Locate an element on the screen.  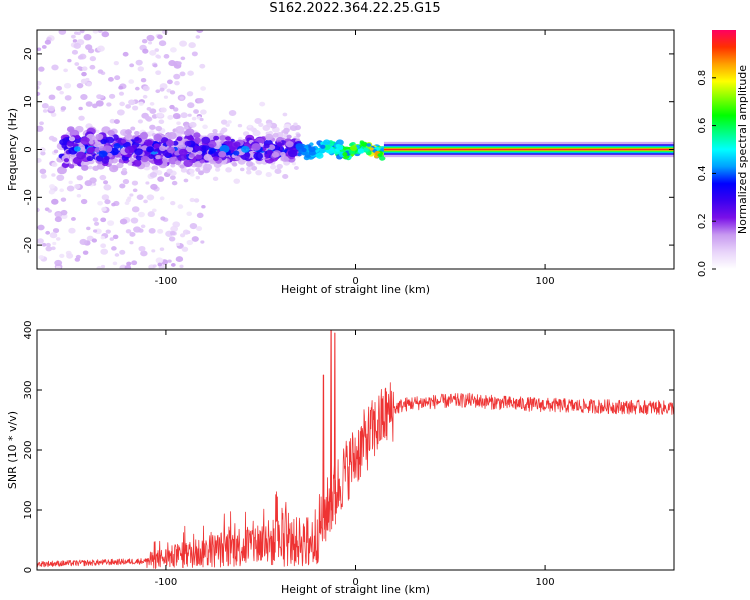
snr-xlabel: Height of straight line (km) is located at coordinates (355, 589).